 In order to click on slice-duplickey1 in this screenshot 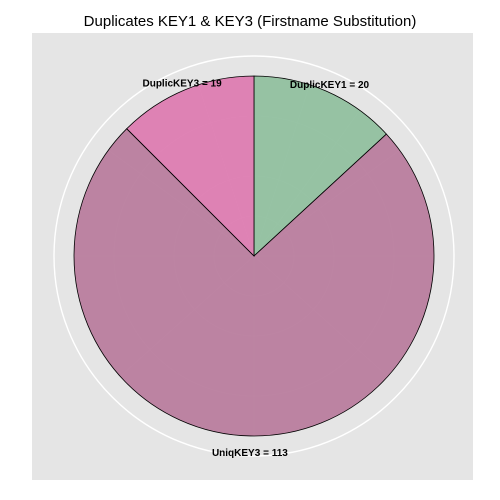, I will do `click(320, 166)`.